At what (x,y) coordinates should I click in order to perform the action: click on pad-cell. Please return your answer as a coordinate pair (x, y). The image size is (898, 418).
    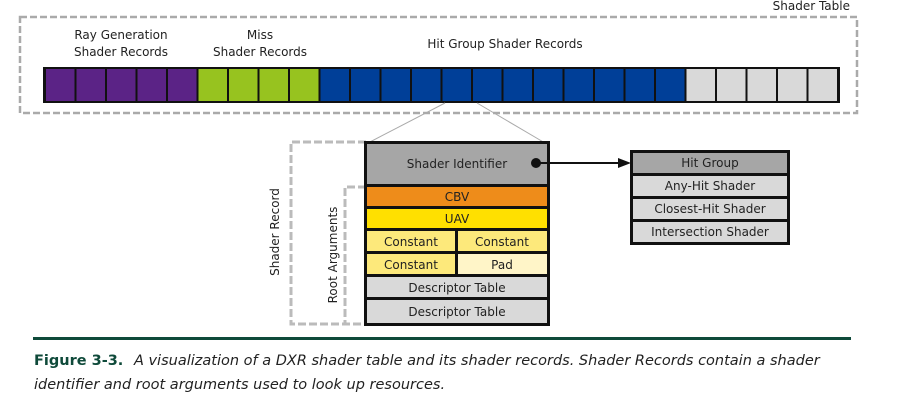
    Looking at the image, I should click on (502, 264).